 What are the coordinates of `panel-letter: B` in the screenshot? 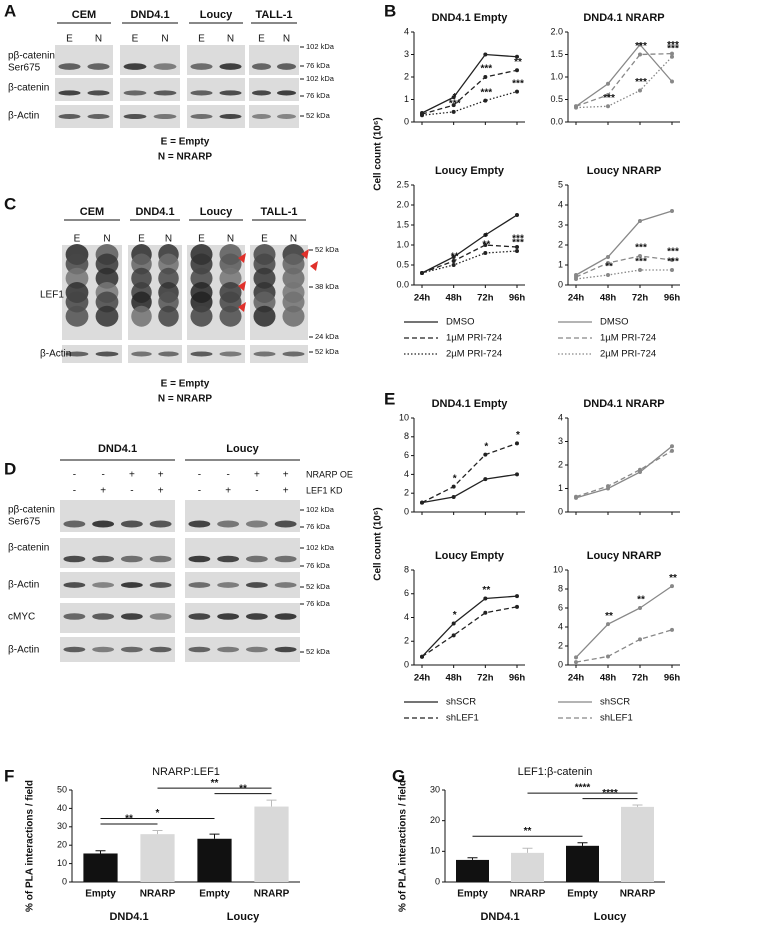 It's located at (390, 10).